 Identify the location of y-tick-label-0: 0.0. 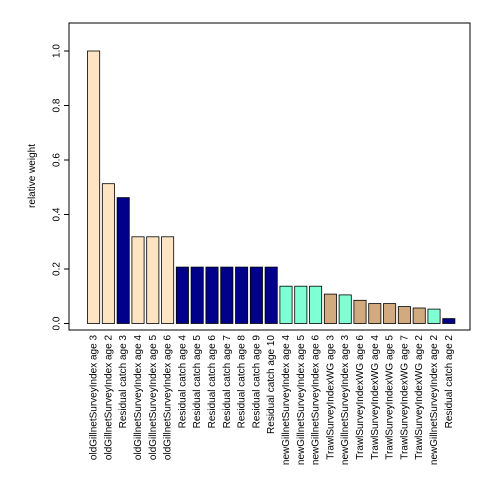
(57, 323).